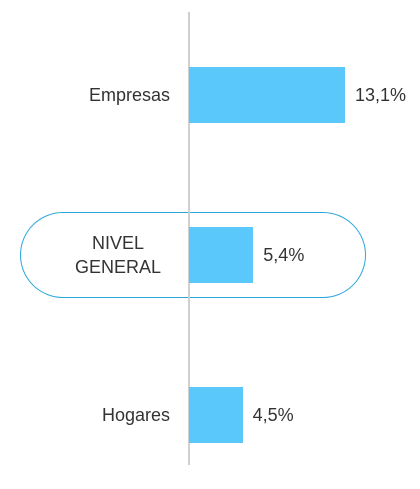 This screenshot has height=489, width=420. Describe the element at coordinates (381, 95) in the screenshot. I see `value-label: 13,1%` at that location.